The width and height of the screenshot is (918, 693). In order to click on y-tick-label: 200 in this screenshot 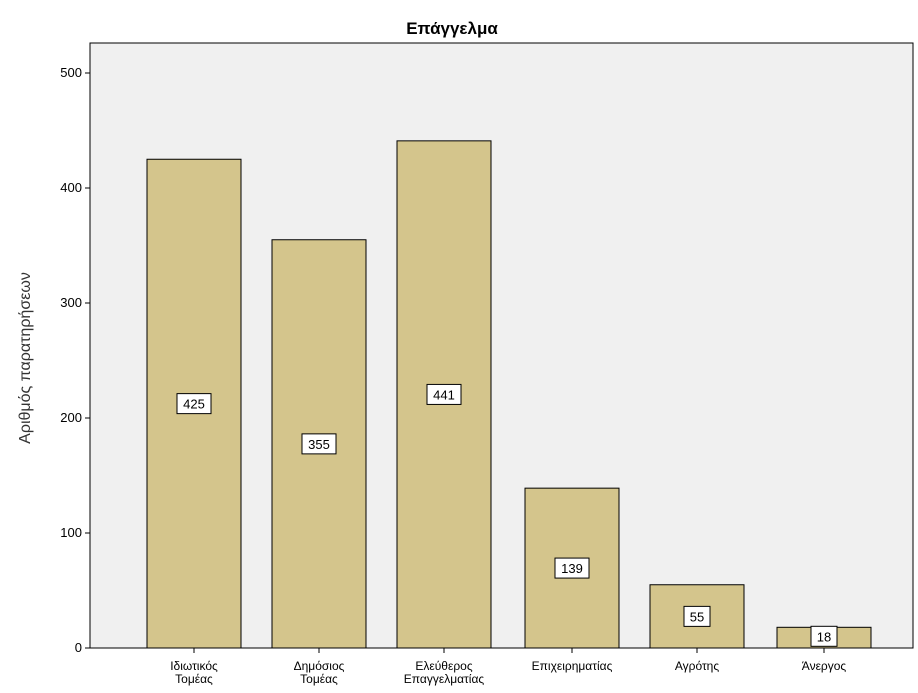, I will do `click(71, 417)`.